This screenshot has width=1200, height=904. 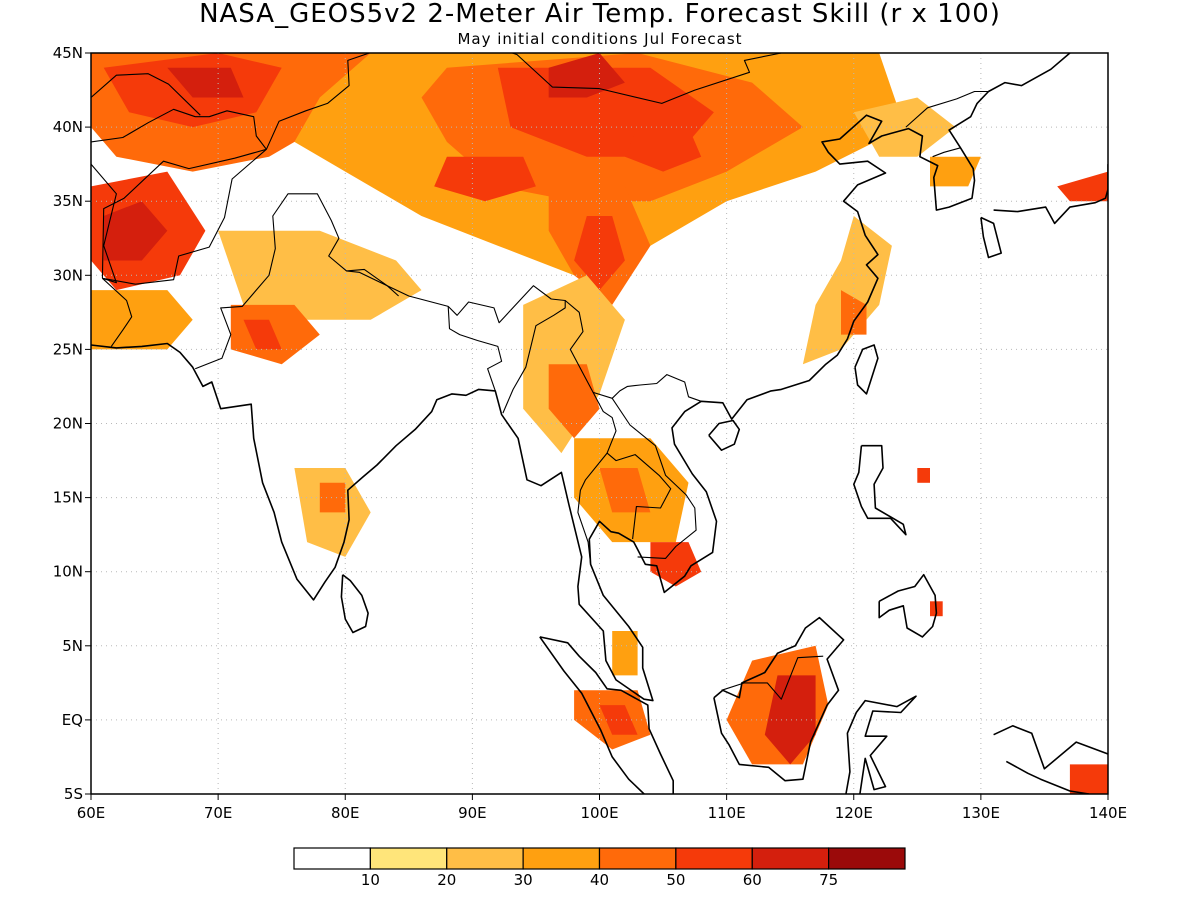 What do you see at coordinates (752, 880) in the screenshot?
I see `colorbar-label: 60` at bounding box center [752, 880].